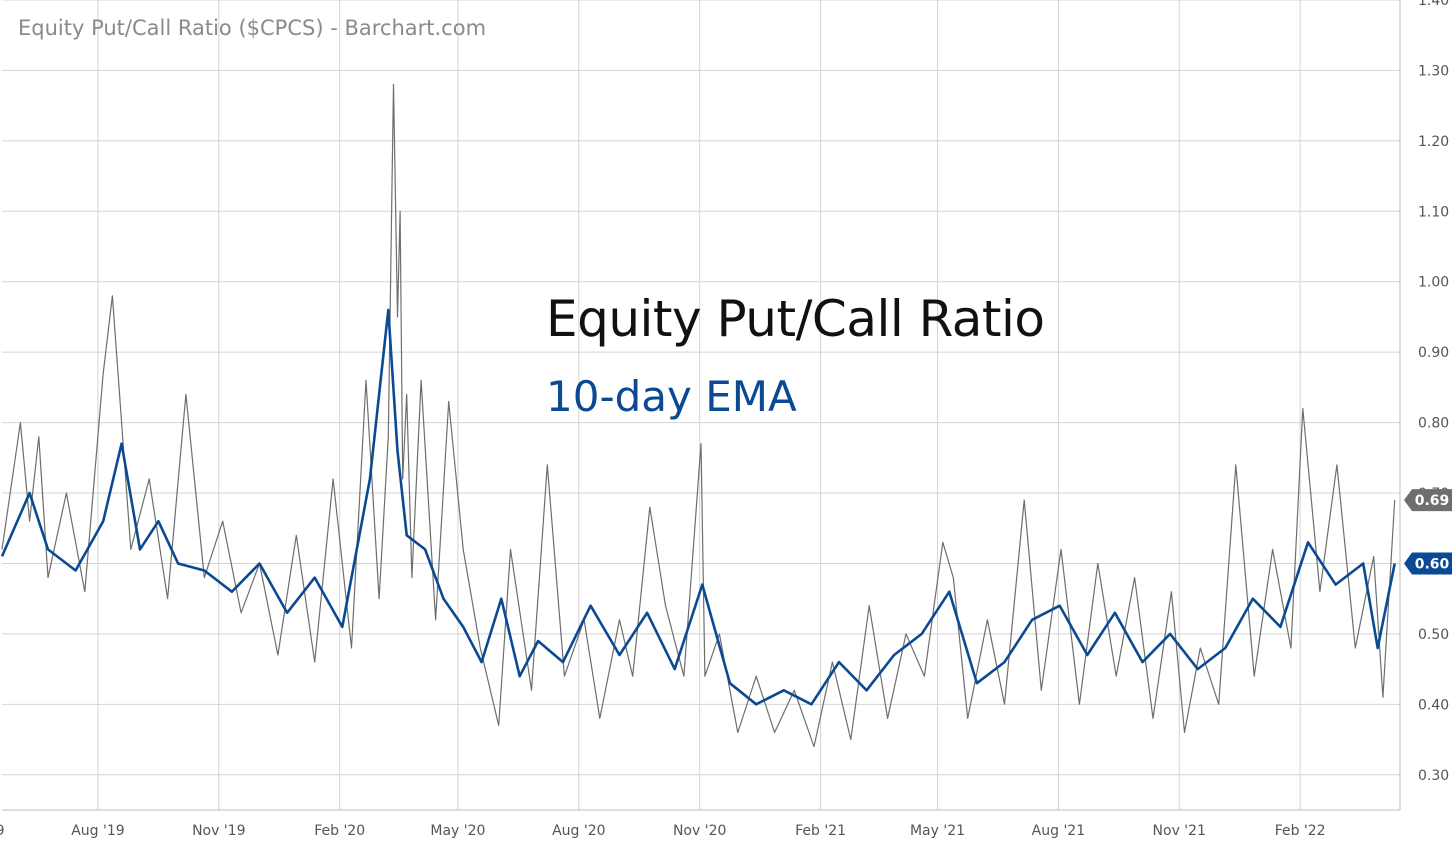  Describe the element at coordinates (578, 831) in the screenshot. I see `x-tick-label: Aug '20` at that location.